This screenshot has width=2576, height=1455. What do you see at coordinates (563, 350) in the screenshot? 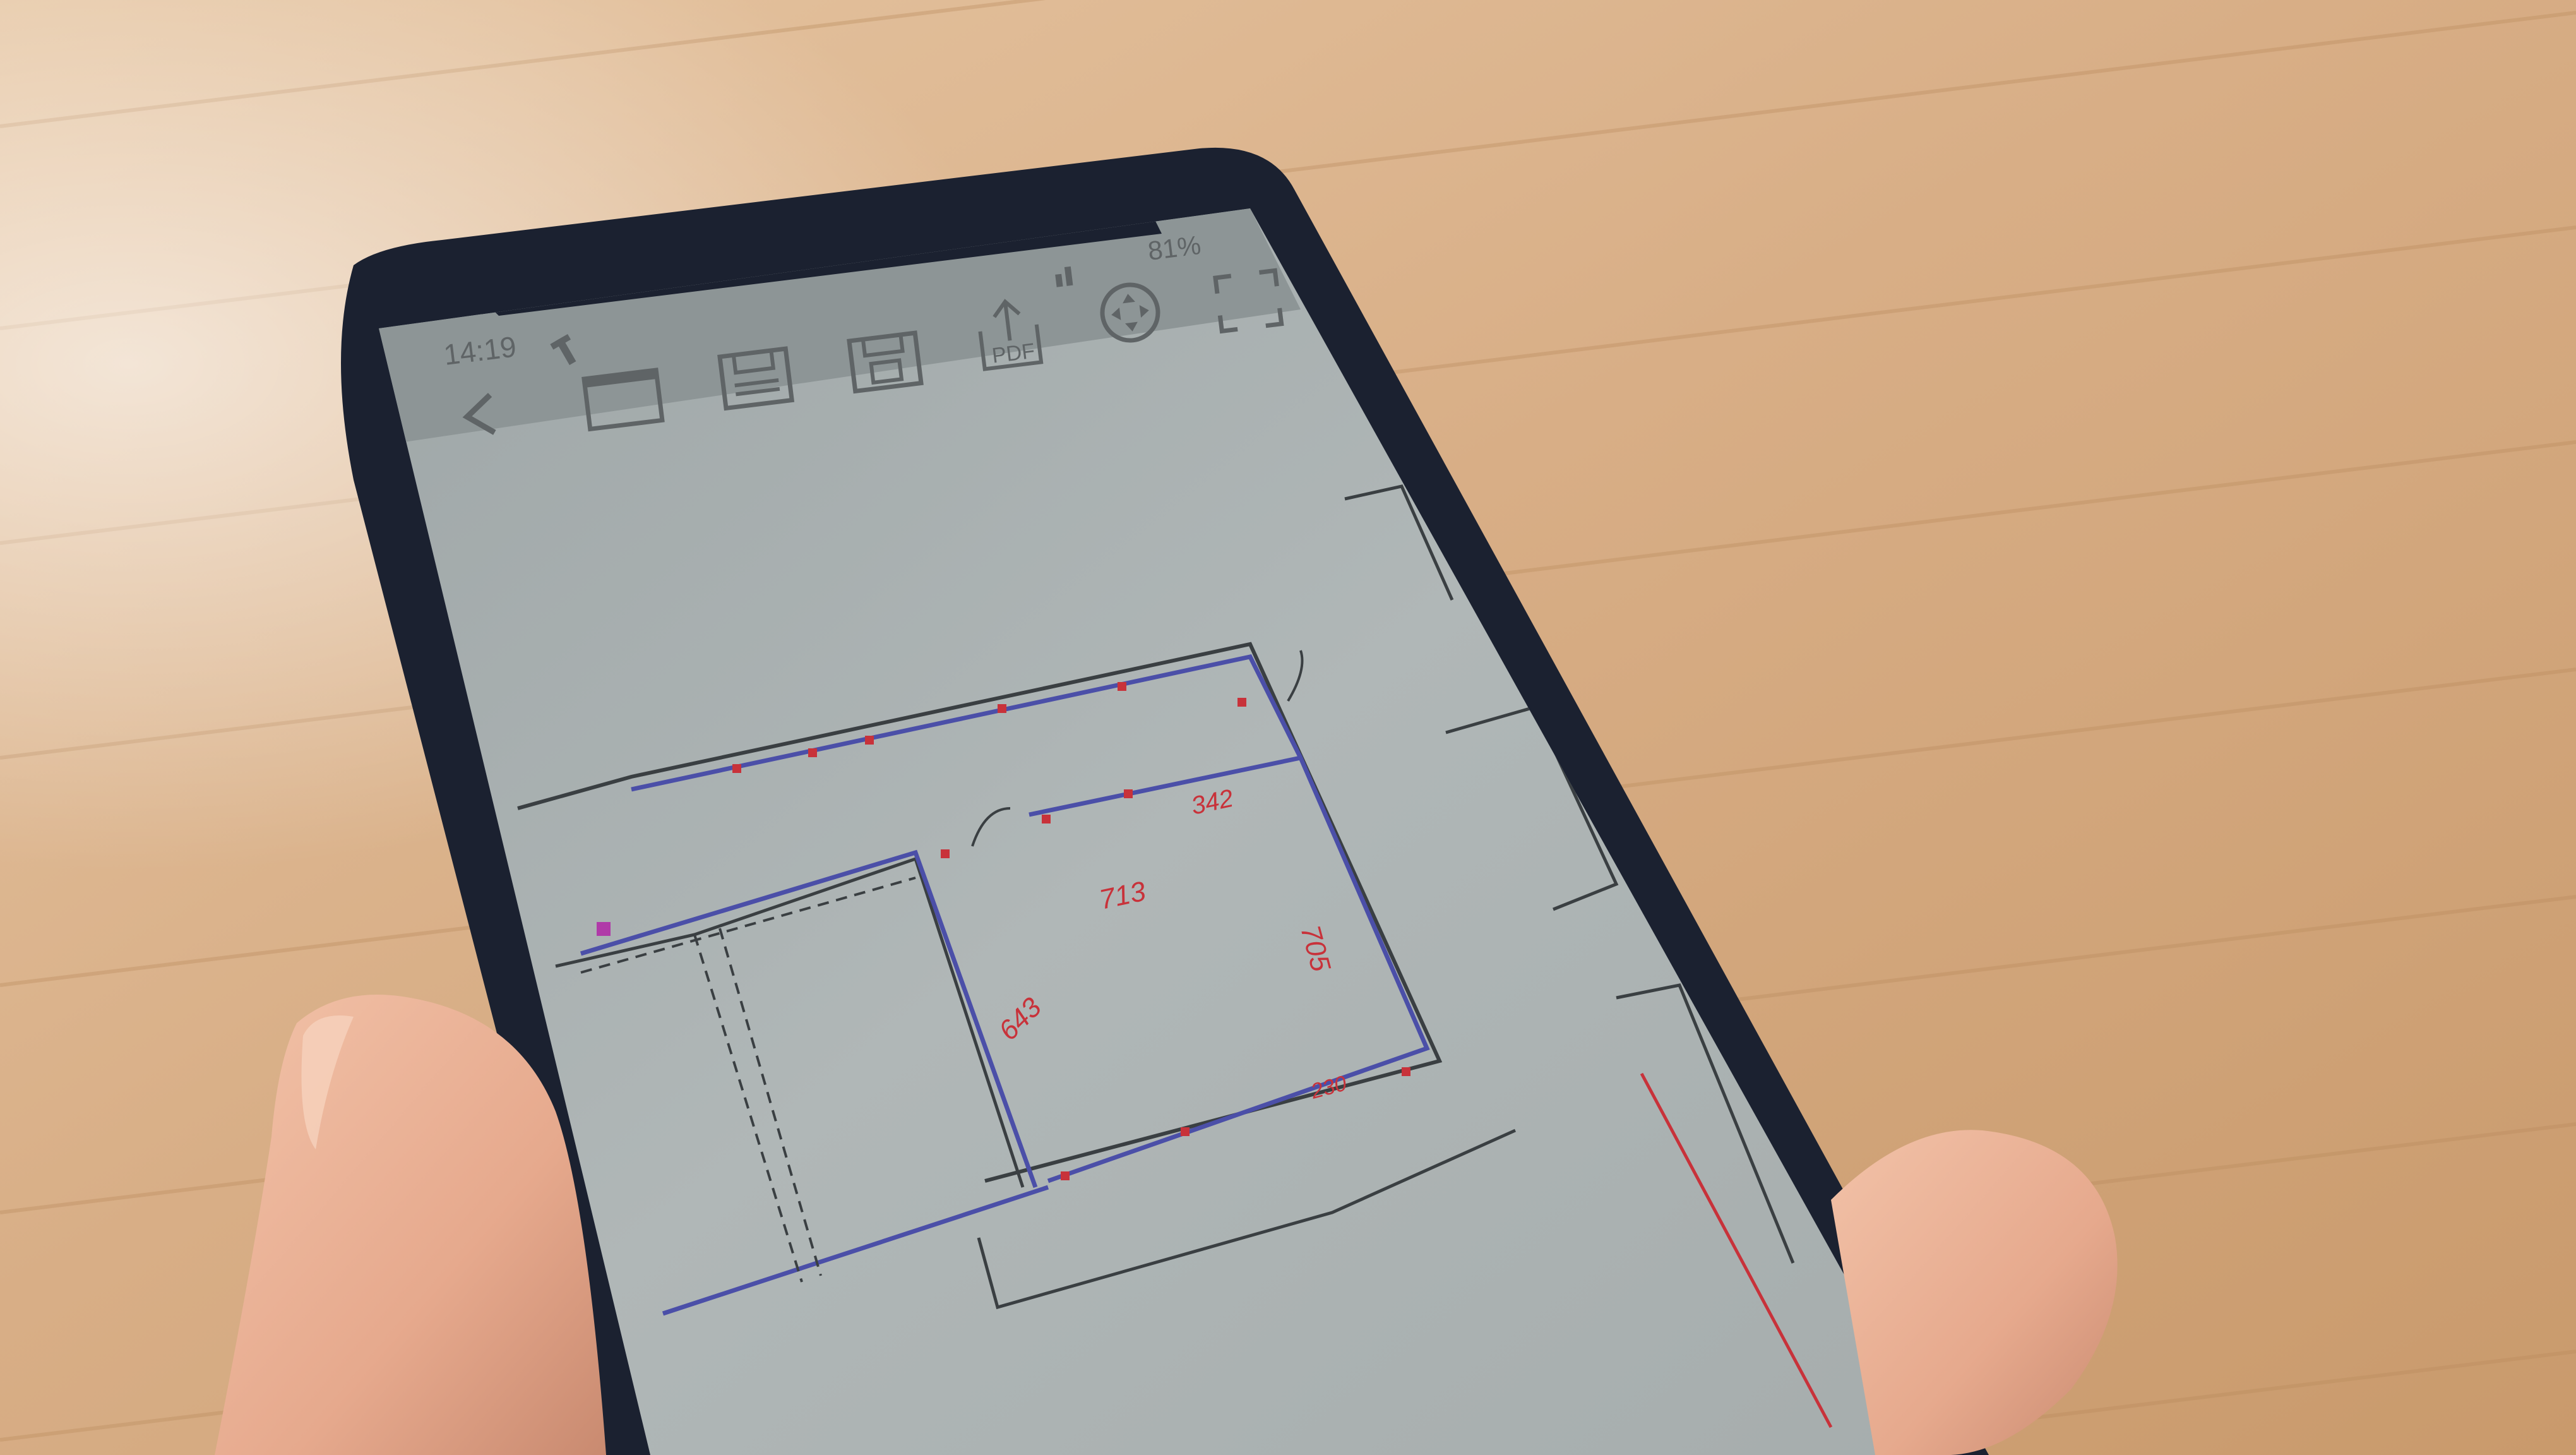
I see `wrench-icon` at bounding box center [563, 350].